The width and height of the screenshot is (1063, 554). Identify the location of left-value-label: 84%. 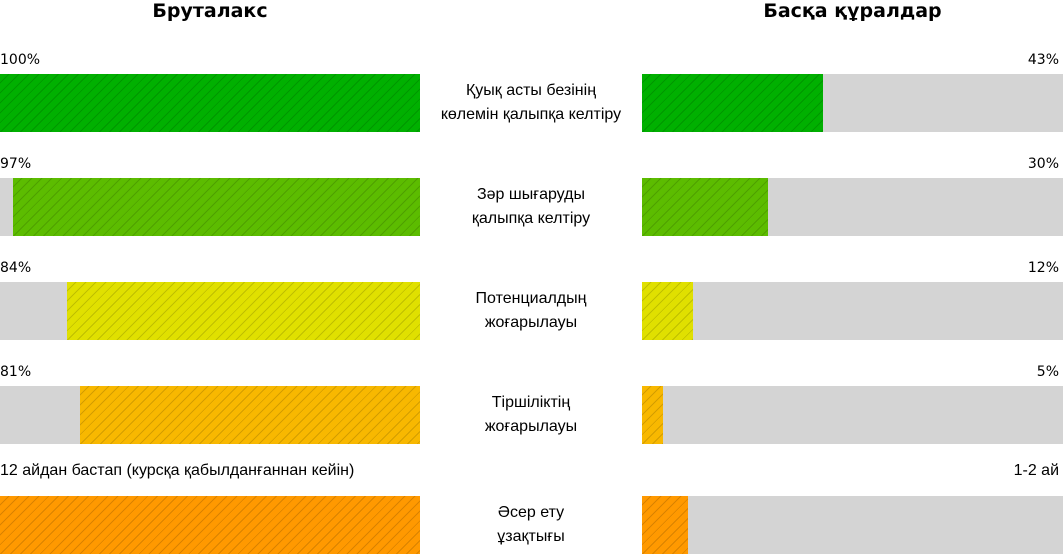
(16, 268).